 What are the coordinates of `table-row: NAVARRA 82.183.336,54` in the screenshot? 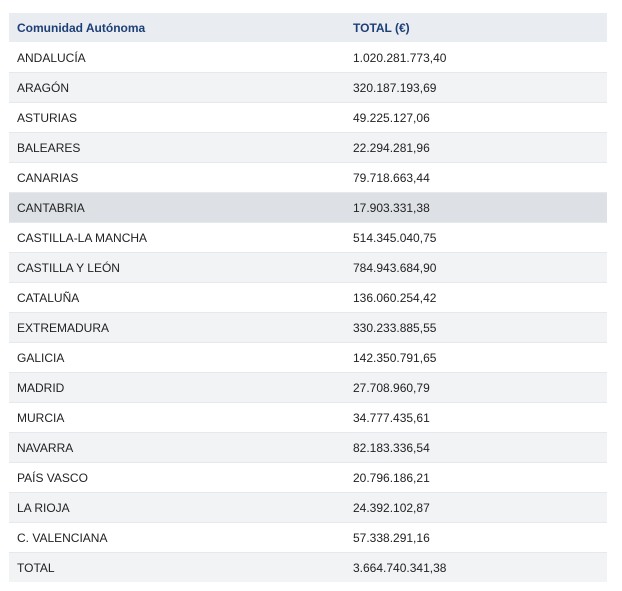 It's located at (308, 448).